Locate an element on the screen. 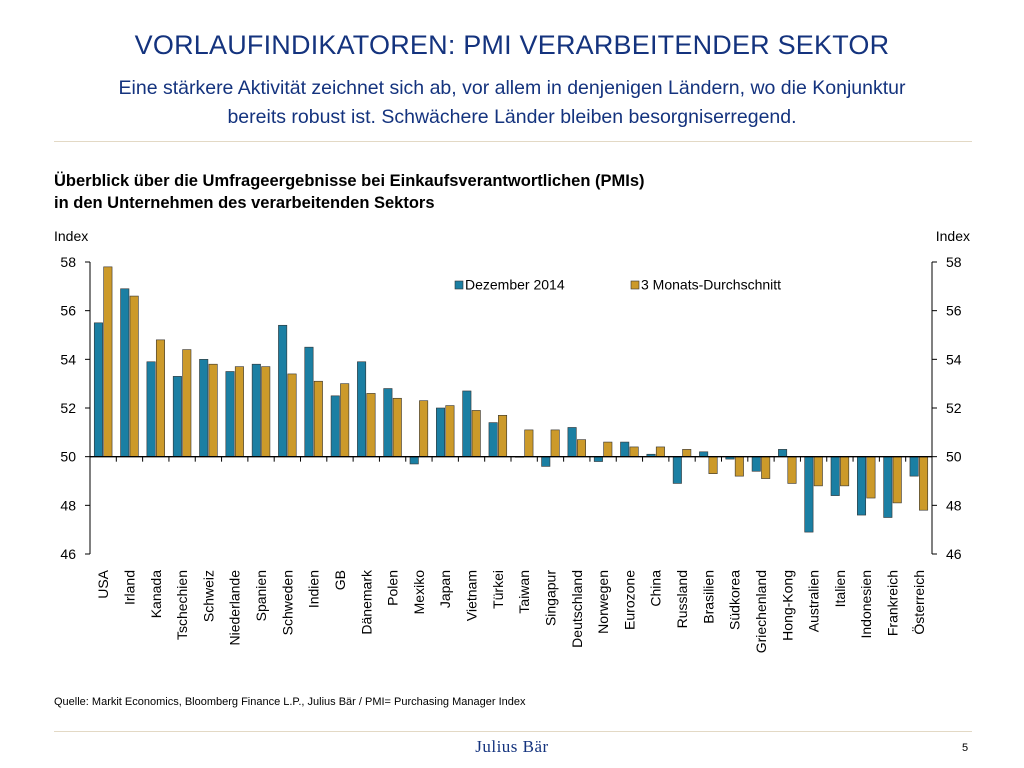  x-tick-label: Japan is located at coordinates (445, 589).